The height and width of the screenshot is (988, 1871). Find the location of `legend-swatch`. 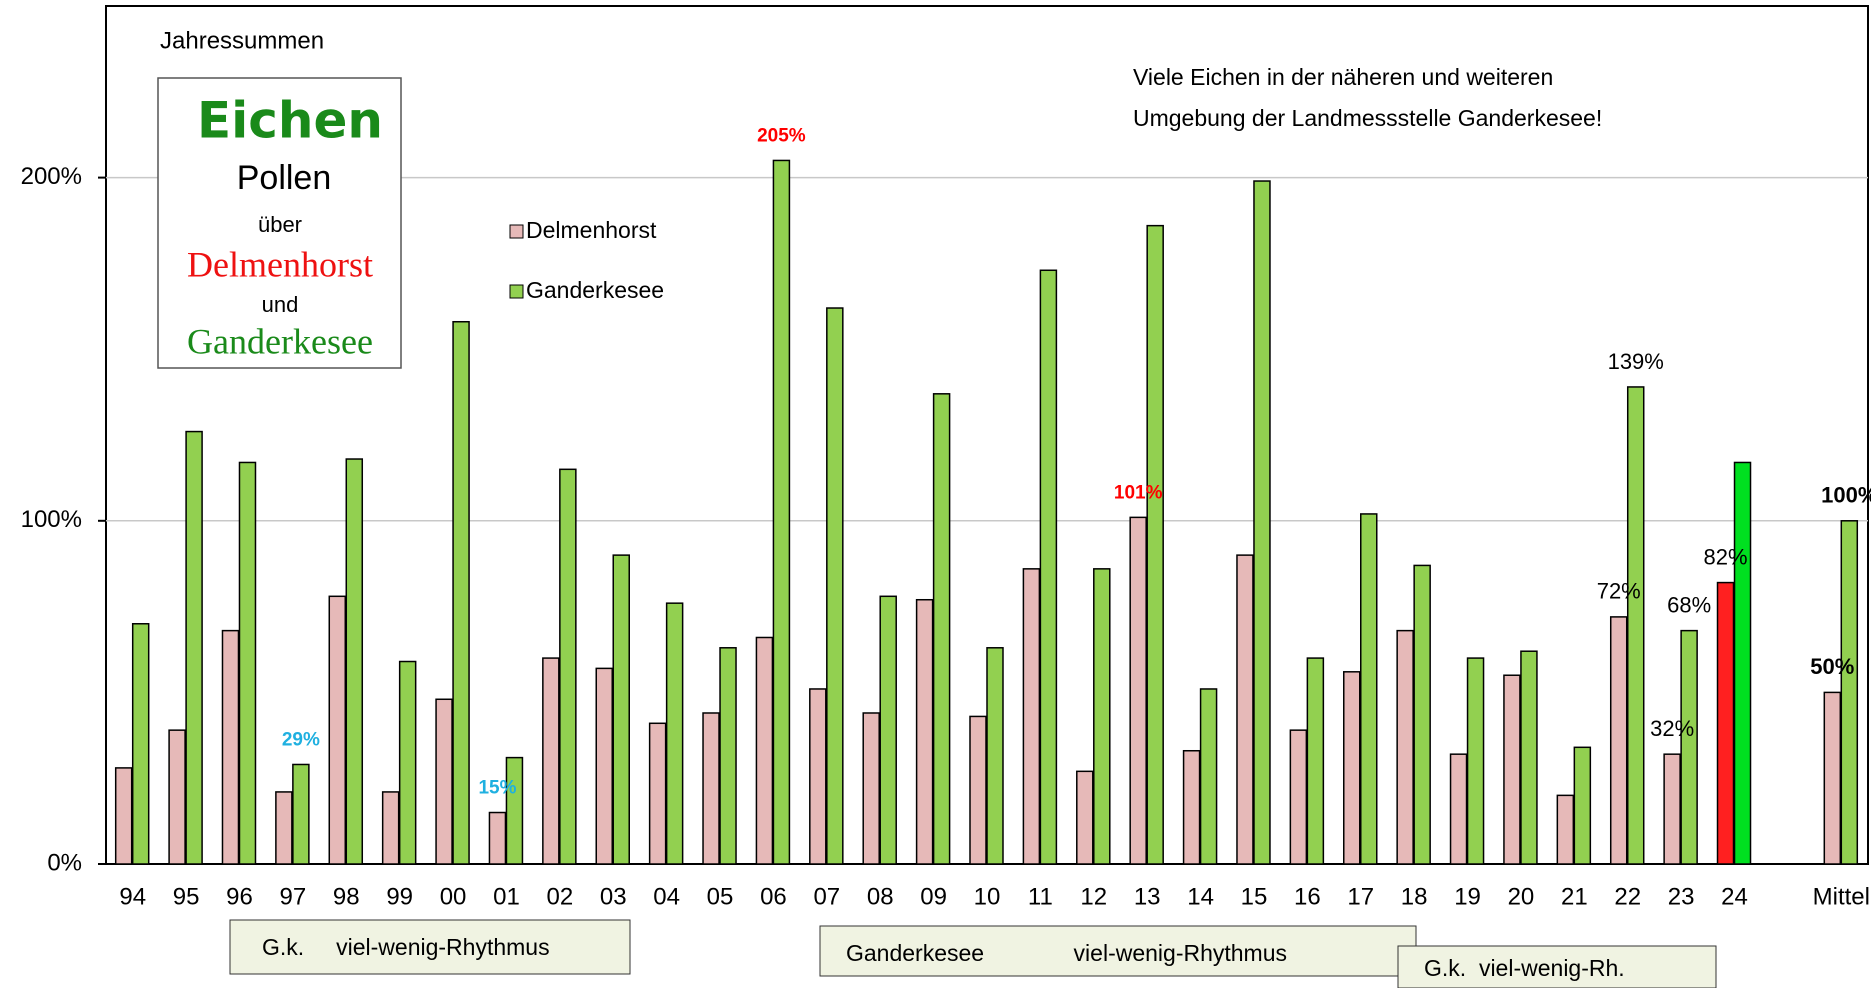

legend-swatch is located at coordinates (516, 291).